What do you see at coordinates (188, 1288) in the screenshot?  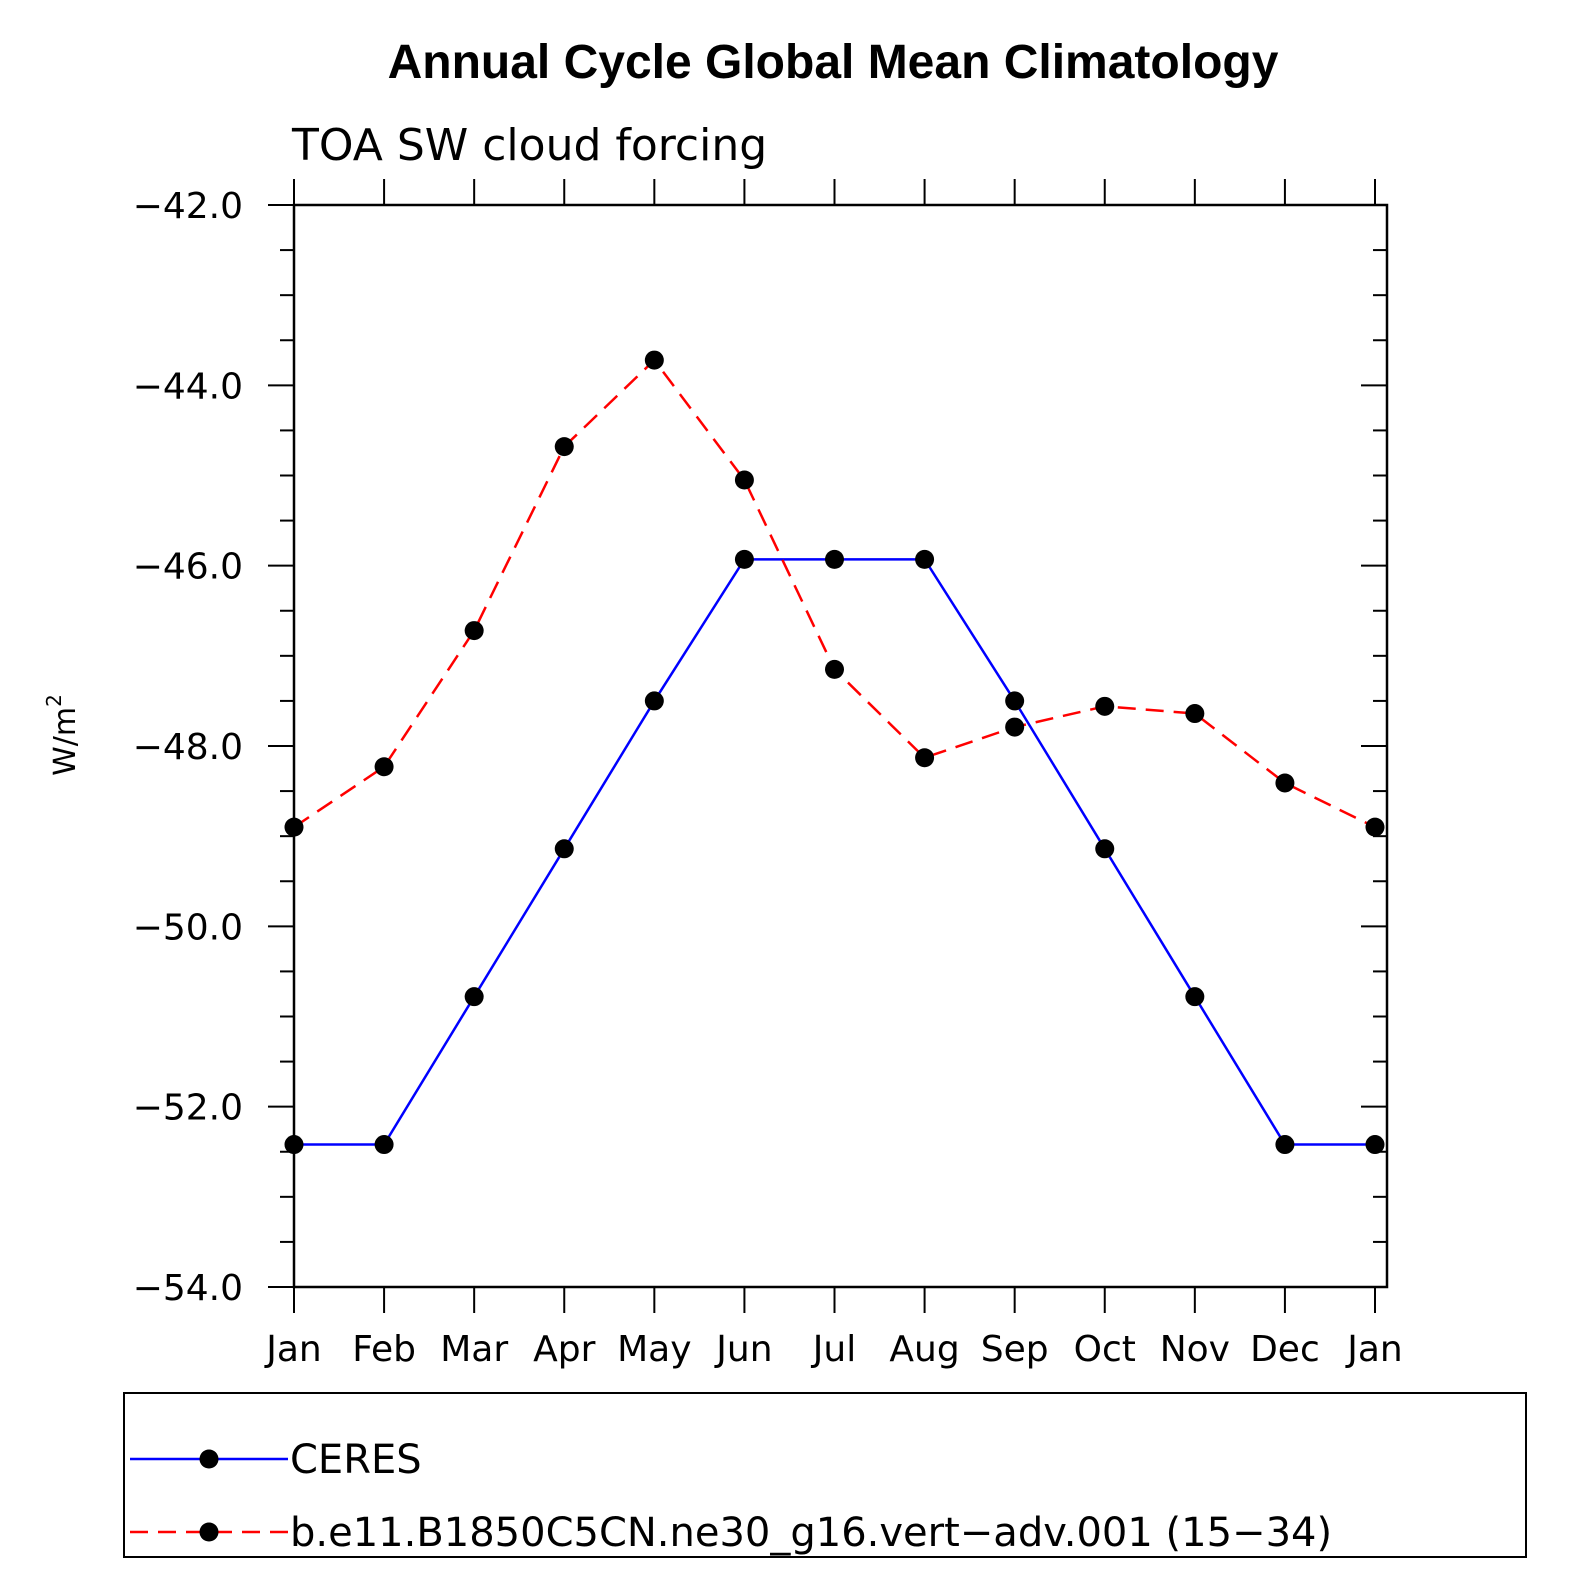 I see `y-tick-label: −54.0` at bounding box center [188, 1288].